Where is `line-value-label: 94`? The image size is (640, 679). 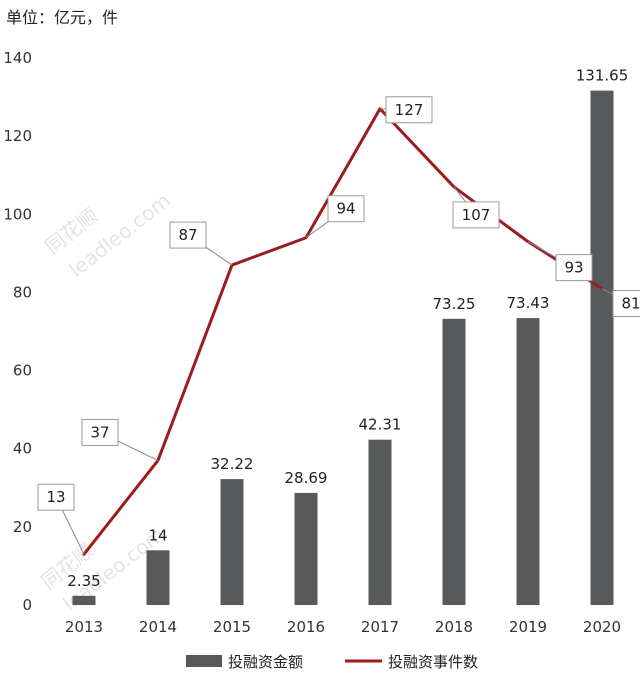
line-value-label: 94 is located at coordinates (345, 209).